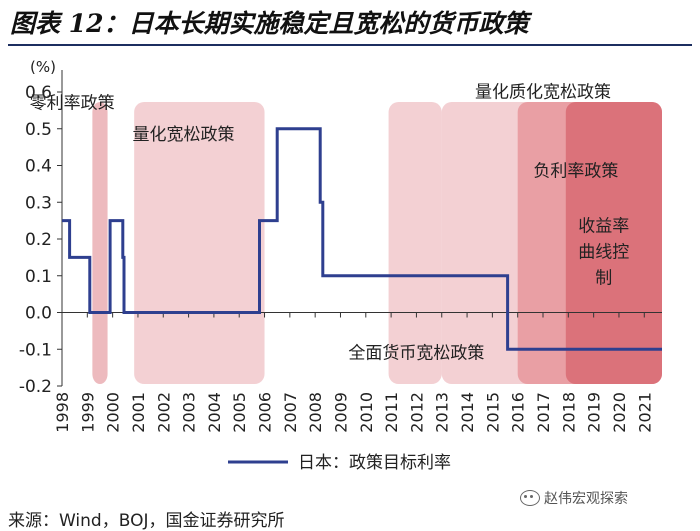 This screenshot has height=531, width=700. What do you see at coordinates (374, 463) in the screenshot?
I see `legend-label-0: 日本：政策目标利率` at bounding box center [374, 463].